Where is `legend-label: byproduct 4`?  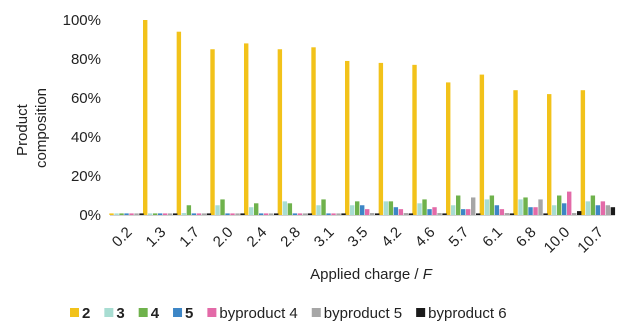
legend-label: byproduct 4 is located at coordinates (258, 313).